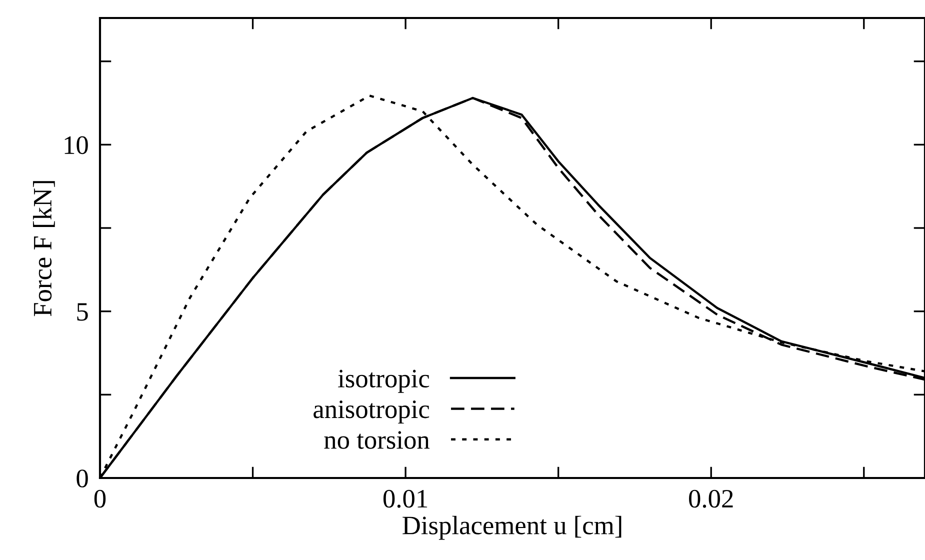 Image resolution: width=925 pixels, height=560 pixels. Describe the element at coordinates (44, 248) in the screenshot. I see `y-axis-title: Force F [kN]` at that location.